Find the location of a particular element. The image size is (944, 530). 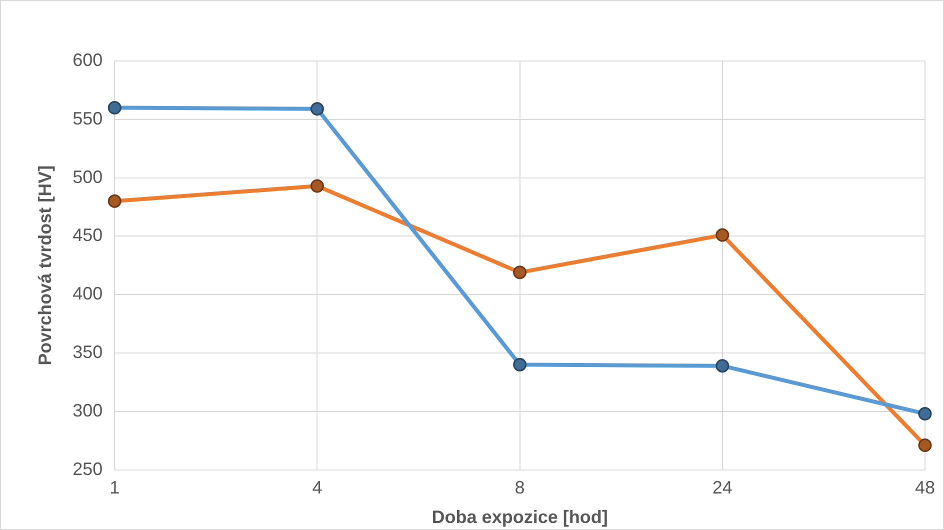

x-tick-label: 4 is located at coordinates (317, 488).